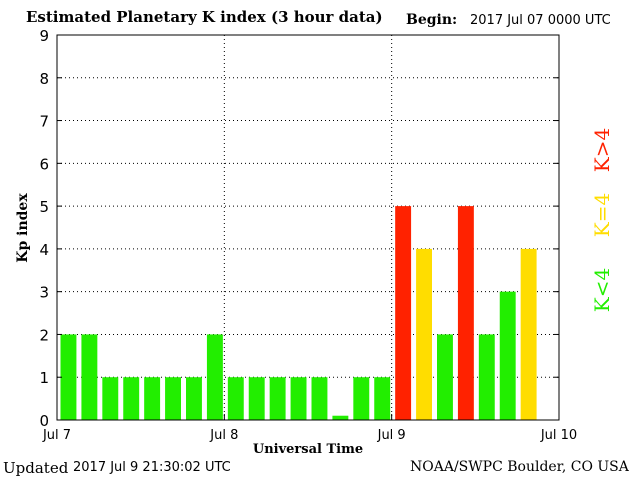  Describe the element at coordinates (44, 79) in the screenshot. I see `y-tick-label: 8` at that location.